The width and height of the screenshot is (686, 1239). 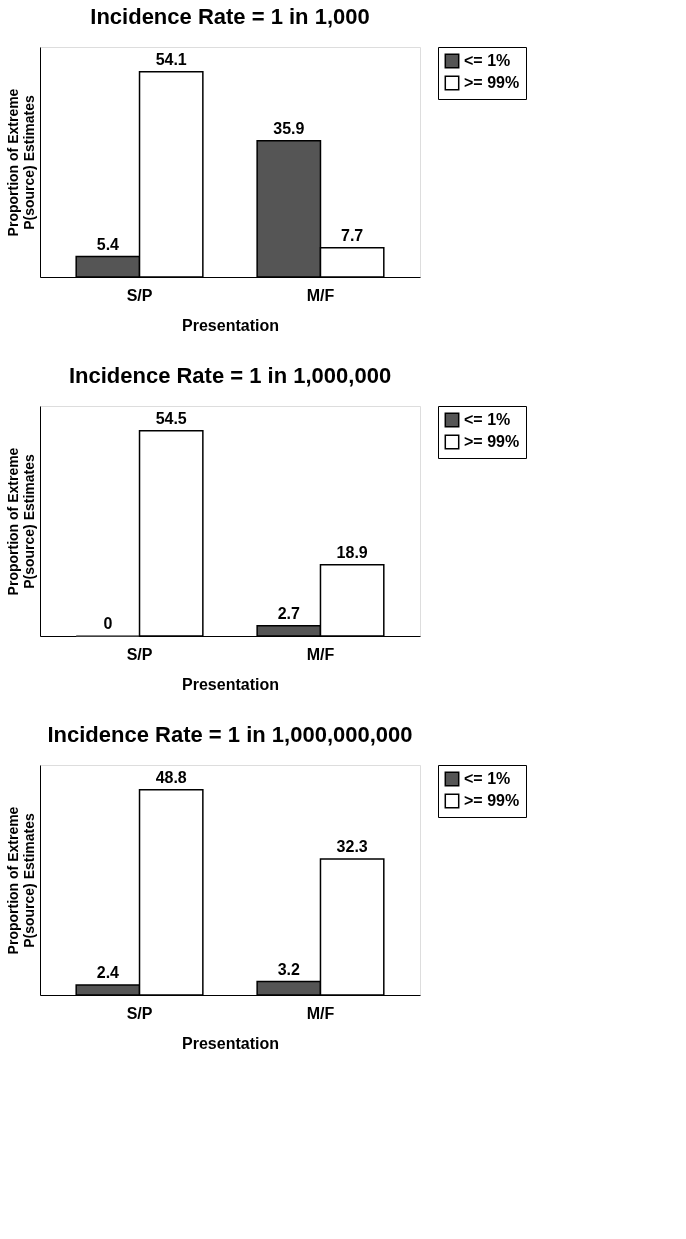 I want to click on data-label: 54.1, so click(x=171, y=59).